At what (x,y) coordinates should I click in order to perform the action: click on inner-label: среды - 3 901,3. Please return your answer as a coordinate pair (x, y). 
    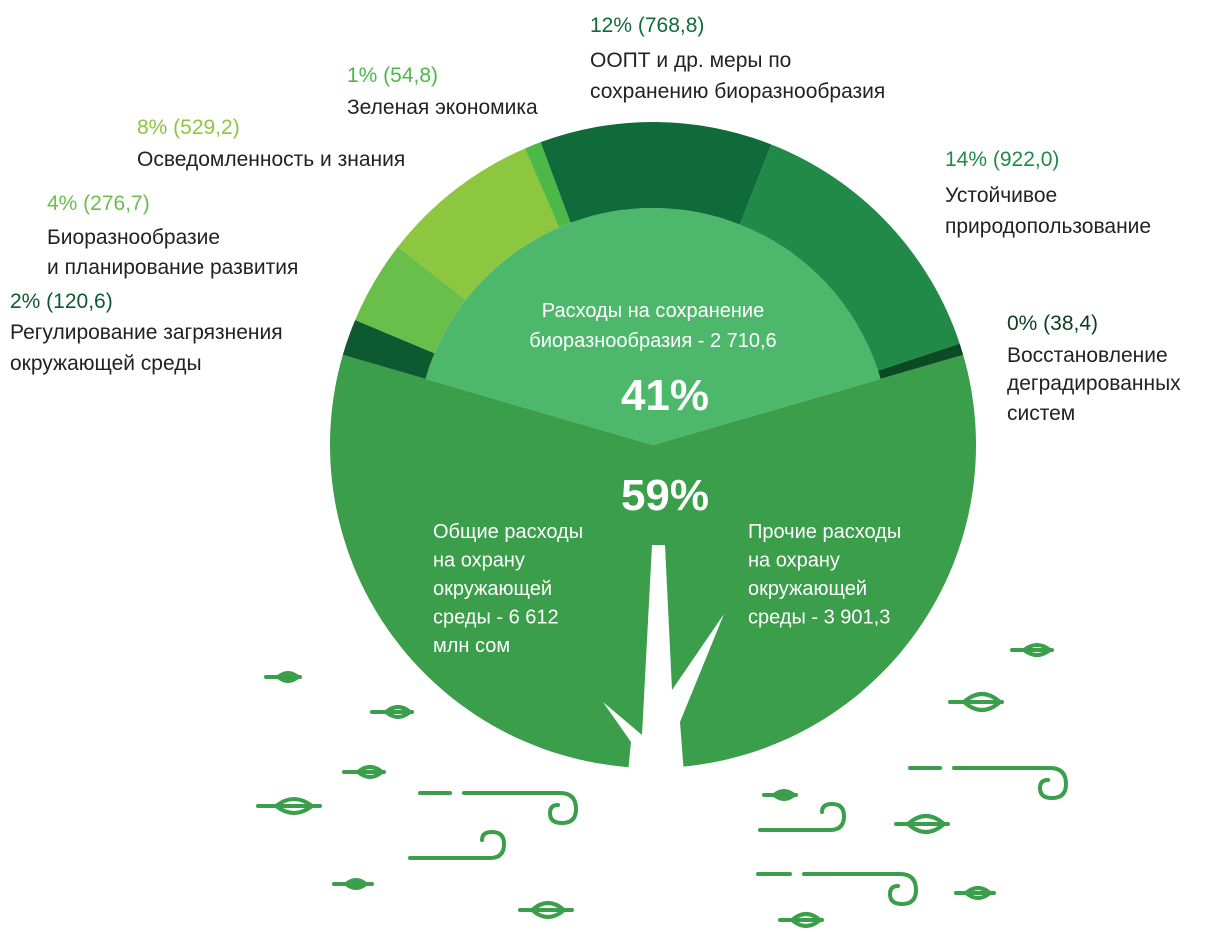
    Looking at the image, I should click on (819, 618).